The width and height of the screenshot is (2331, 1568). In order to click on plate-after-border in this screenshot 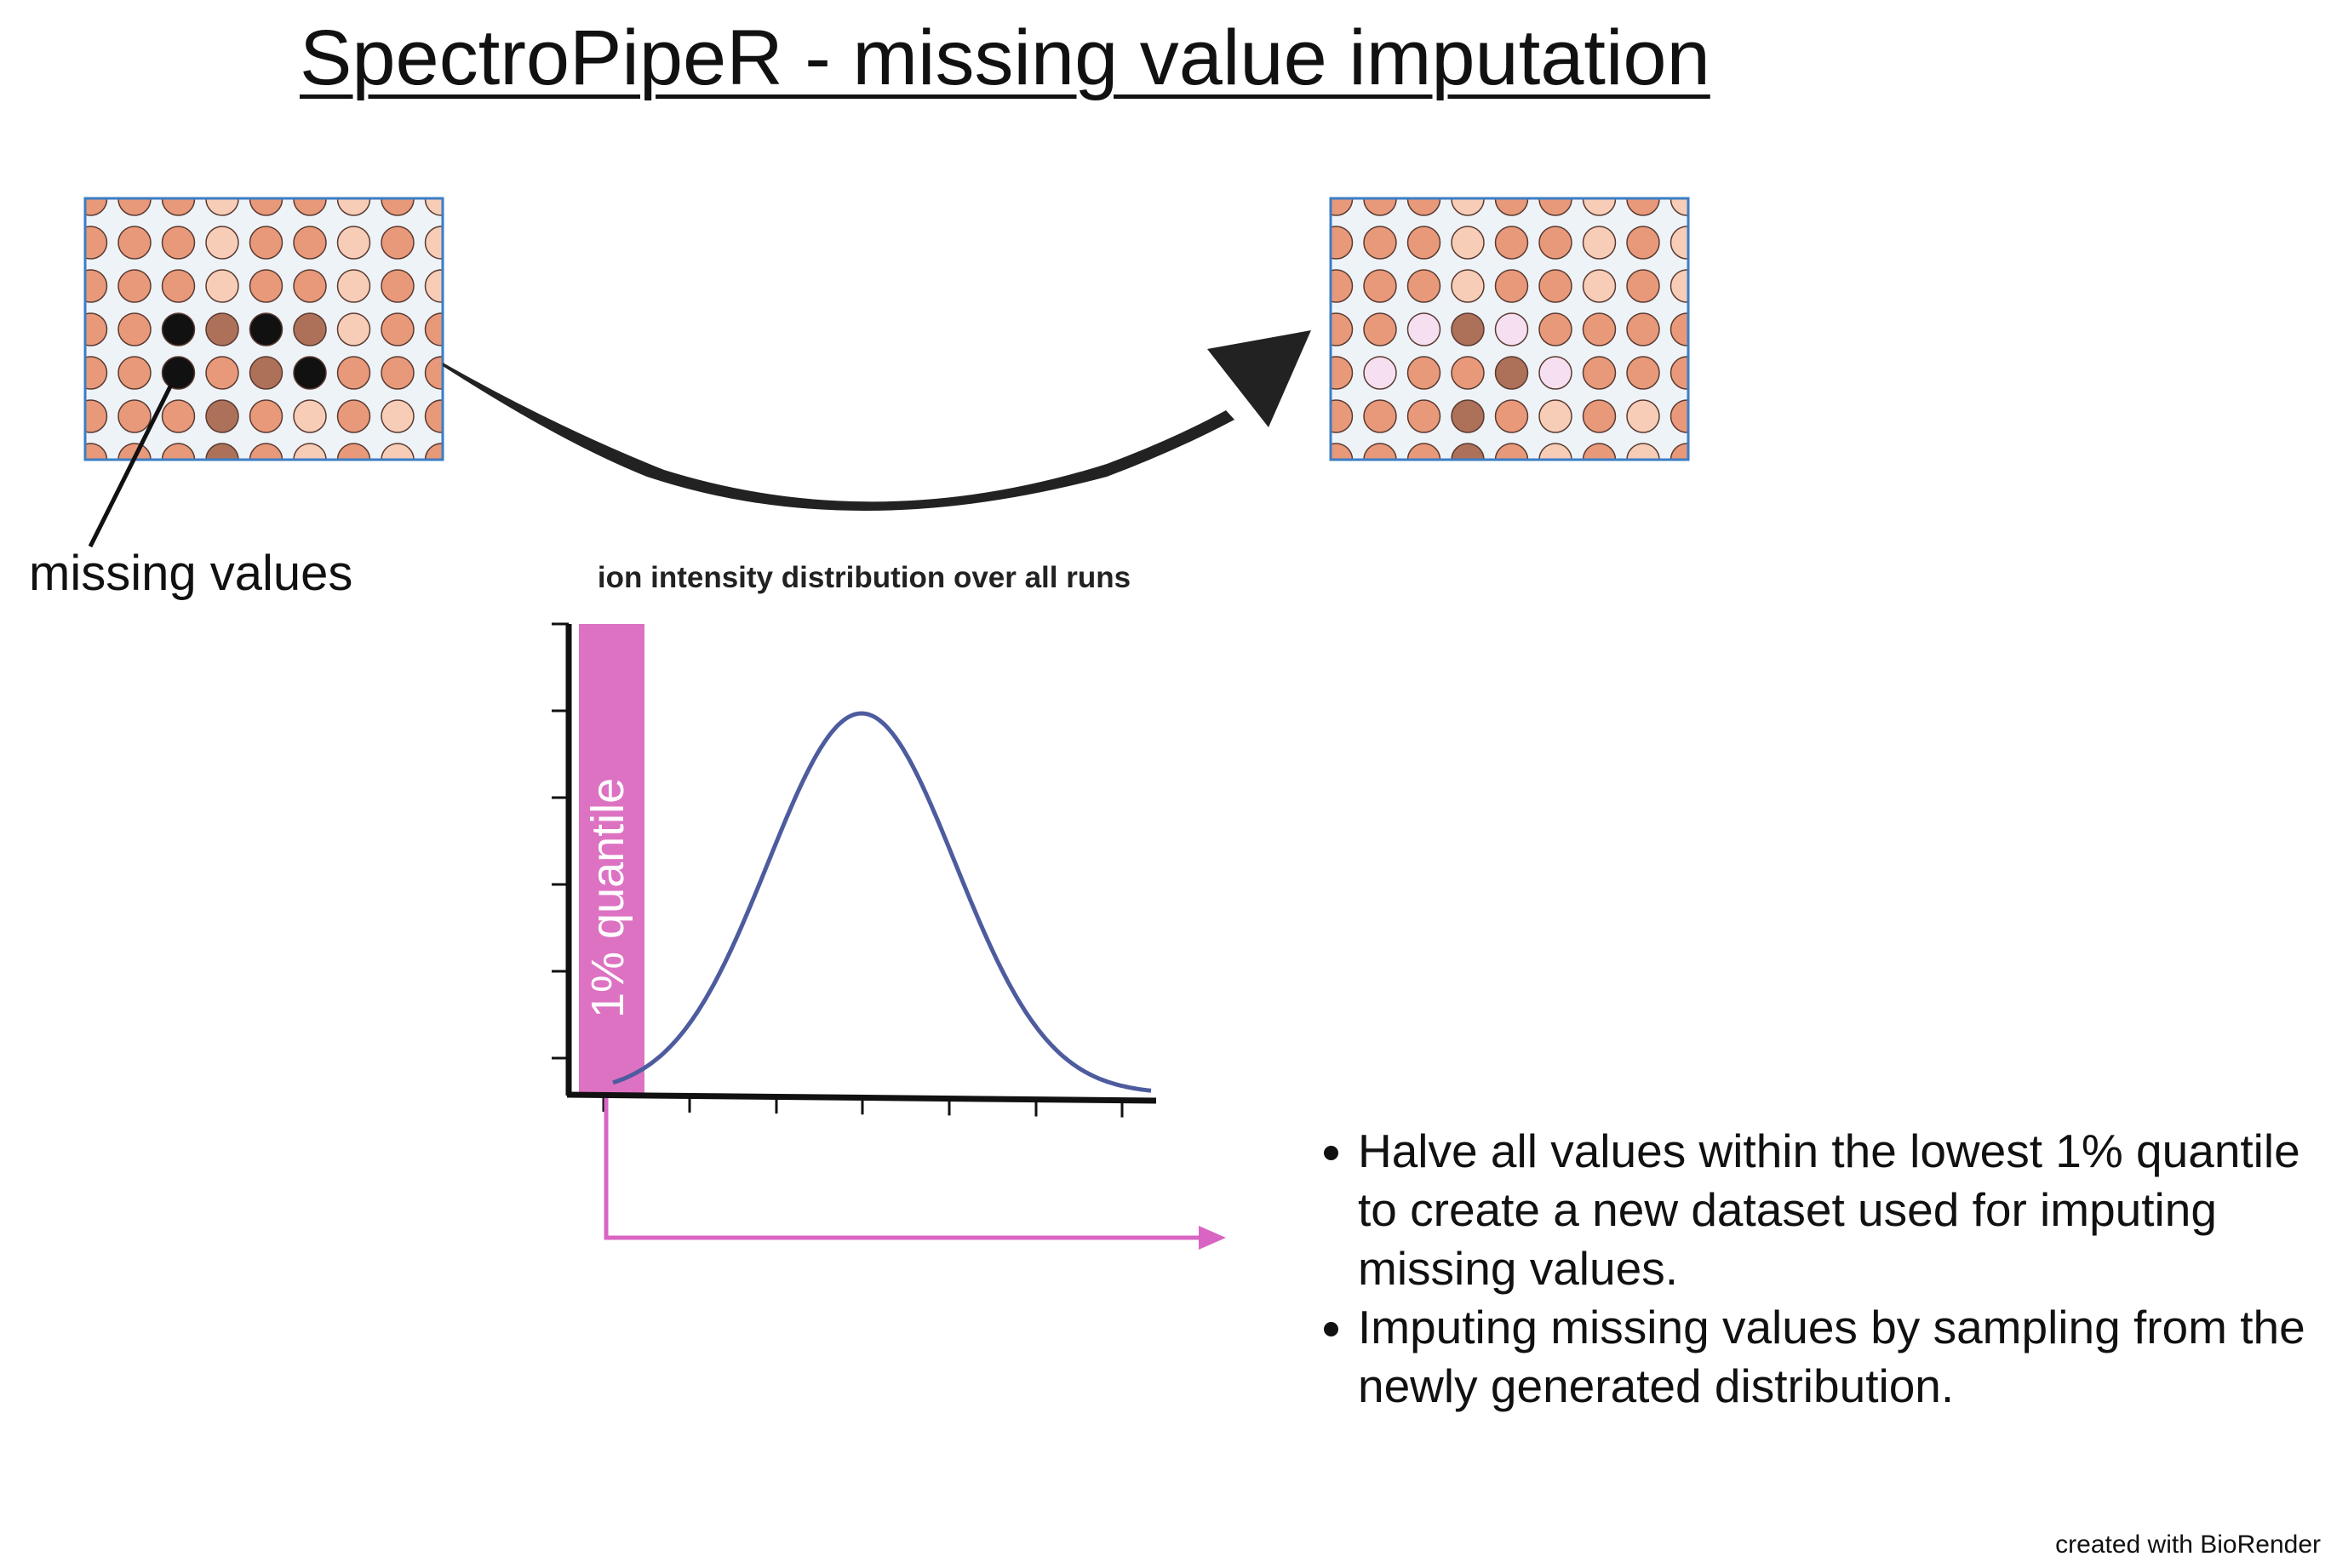, I will do `click(1509, 329)`.